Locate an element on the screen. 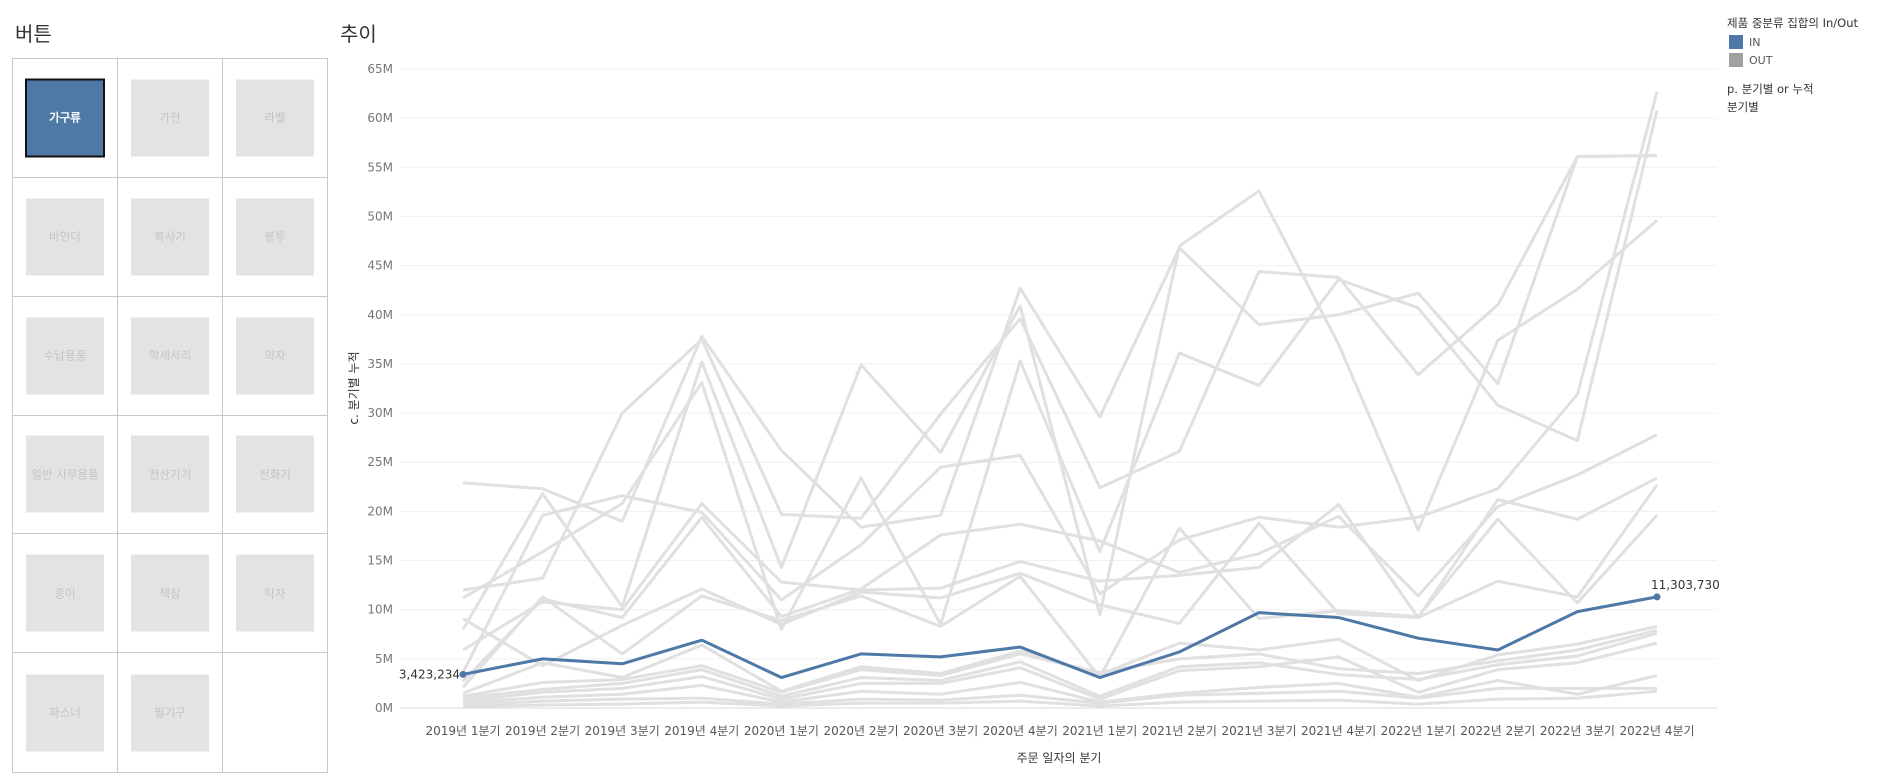 This screenshot has width=1881, height=781. parameter-value: 분기별 is located at coordinates (1743, 107).